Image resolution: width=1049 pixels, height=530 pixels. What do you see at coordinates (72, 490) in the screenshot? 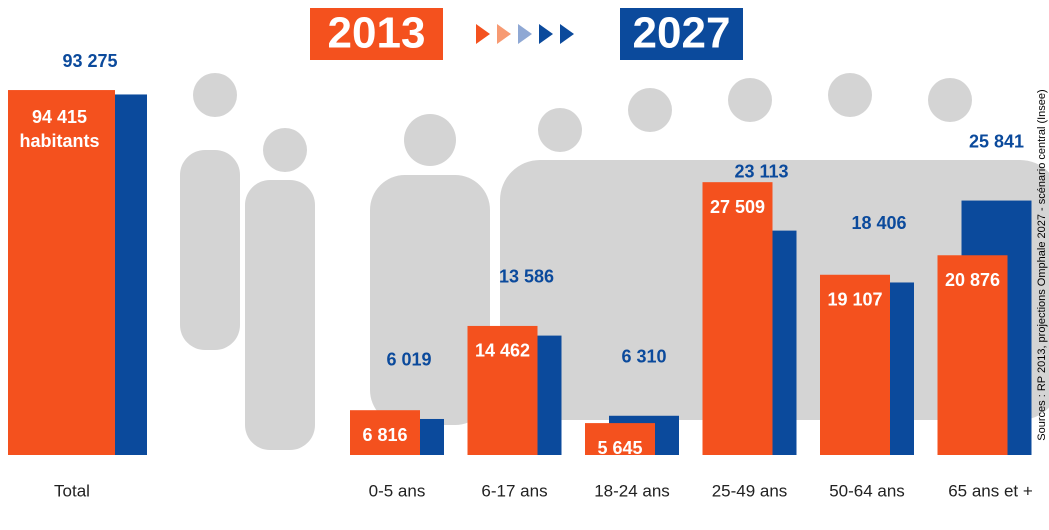
I see `x-tick-label: Total` at bounding box center [72, 490].